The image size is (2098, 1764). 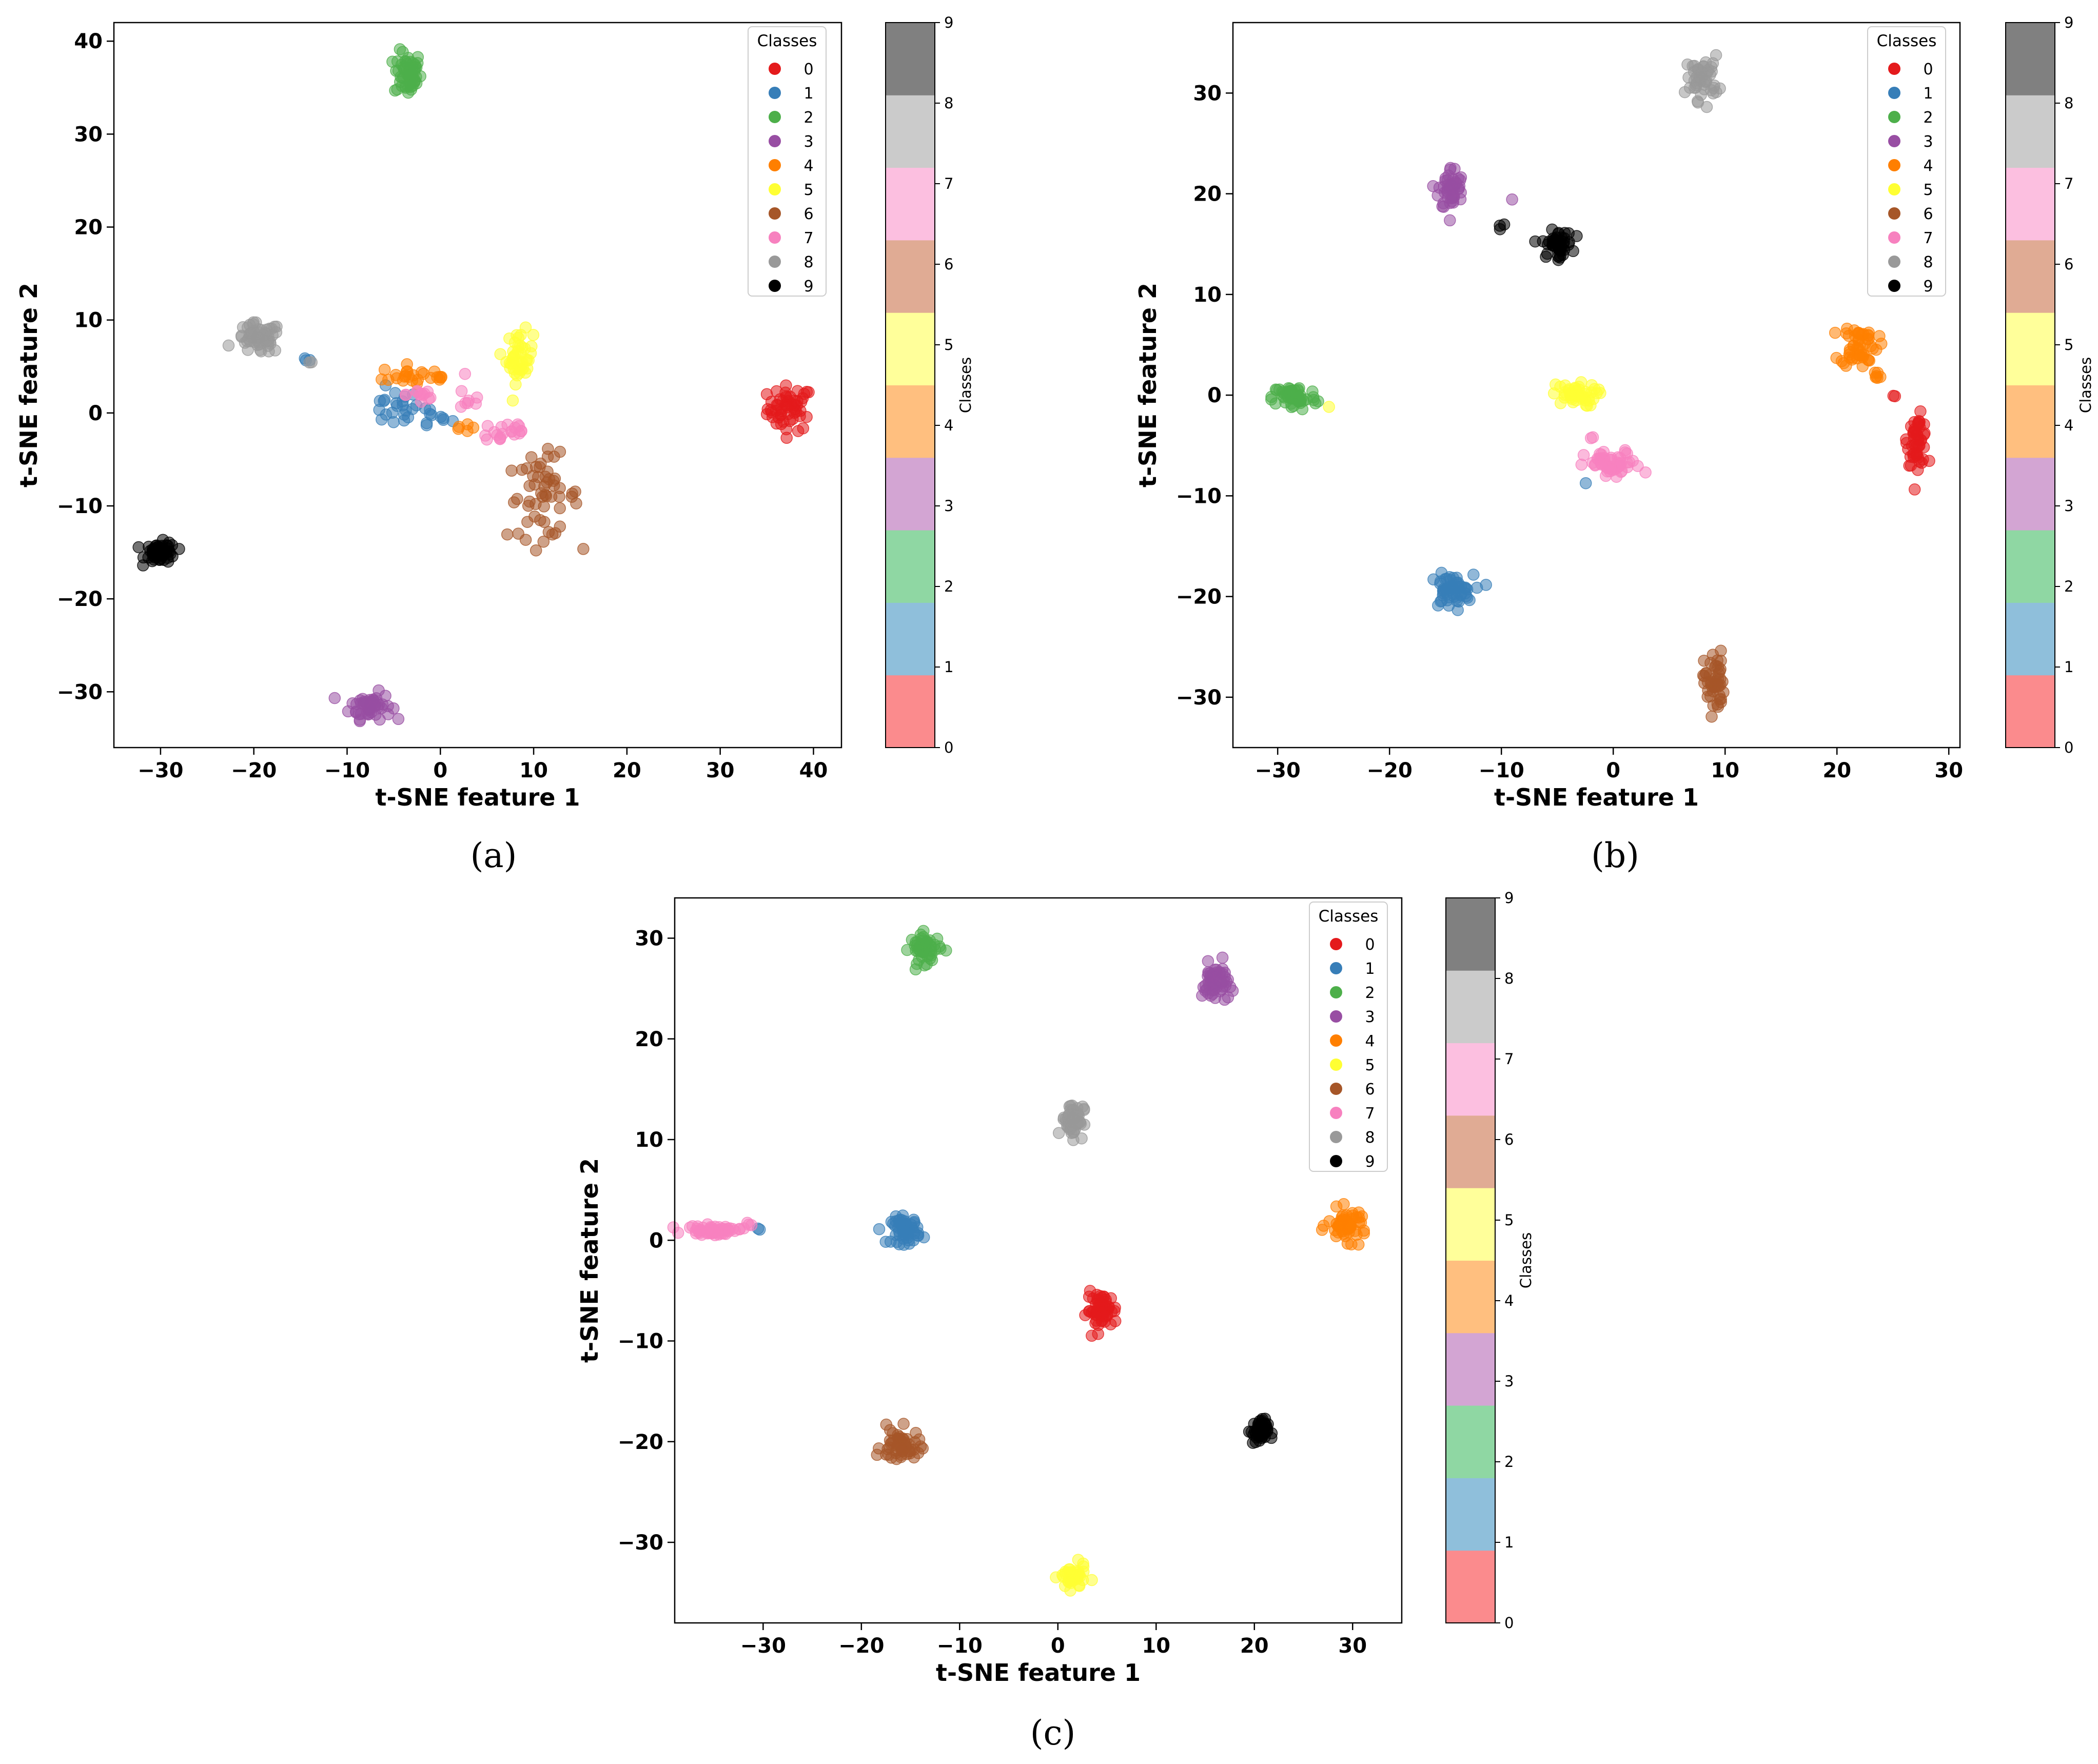 I want to click on x-tick-label: −10, so click(x=1501, y=770).